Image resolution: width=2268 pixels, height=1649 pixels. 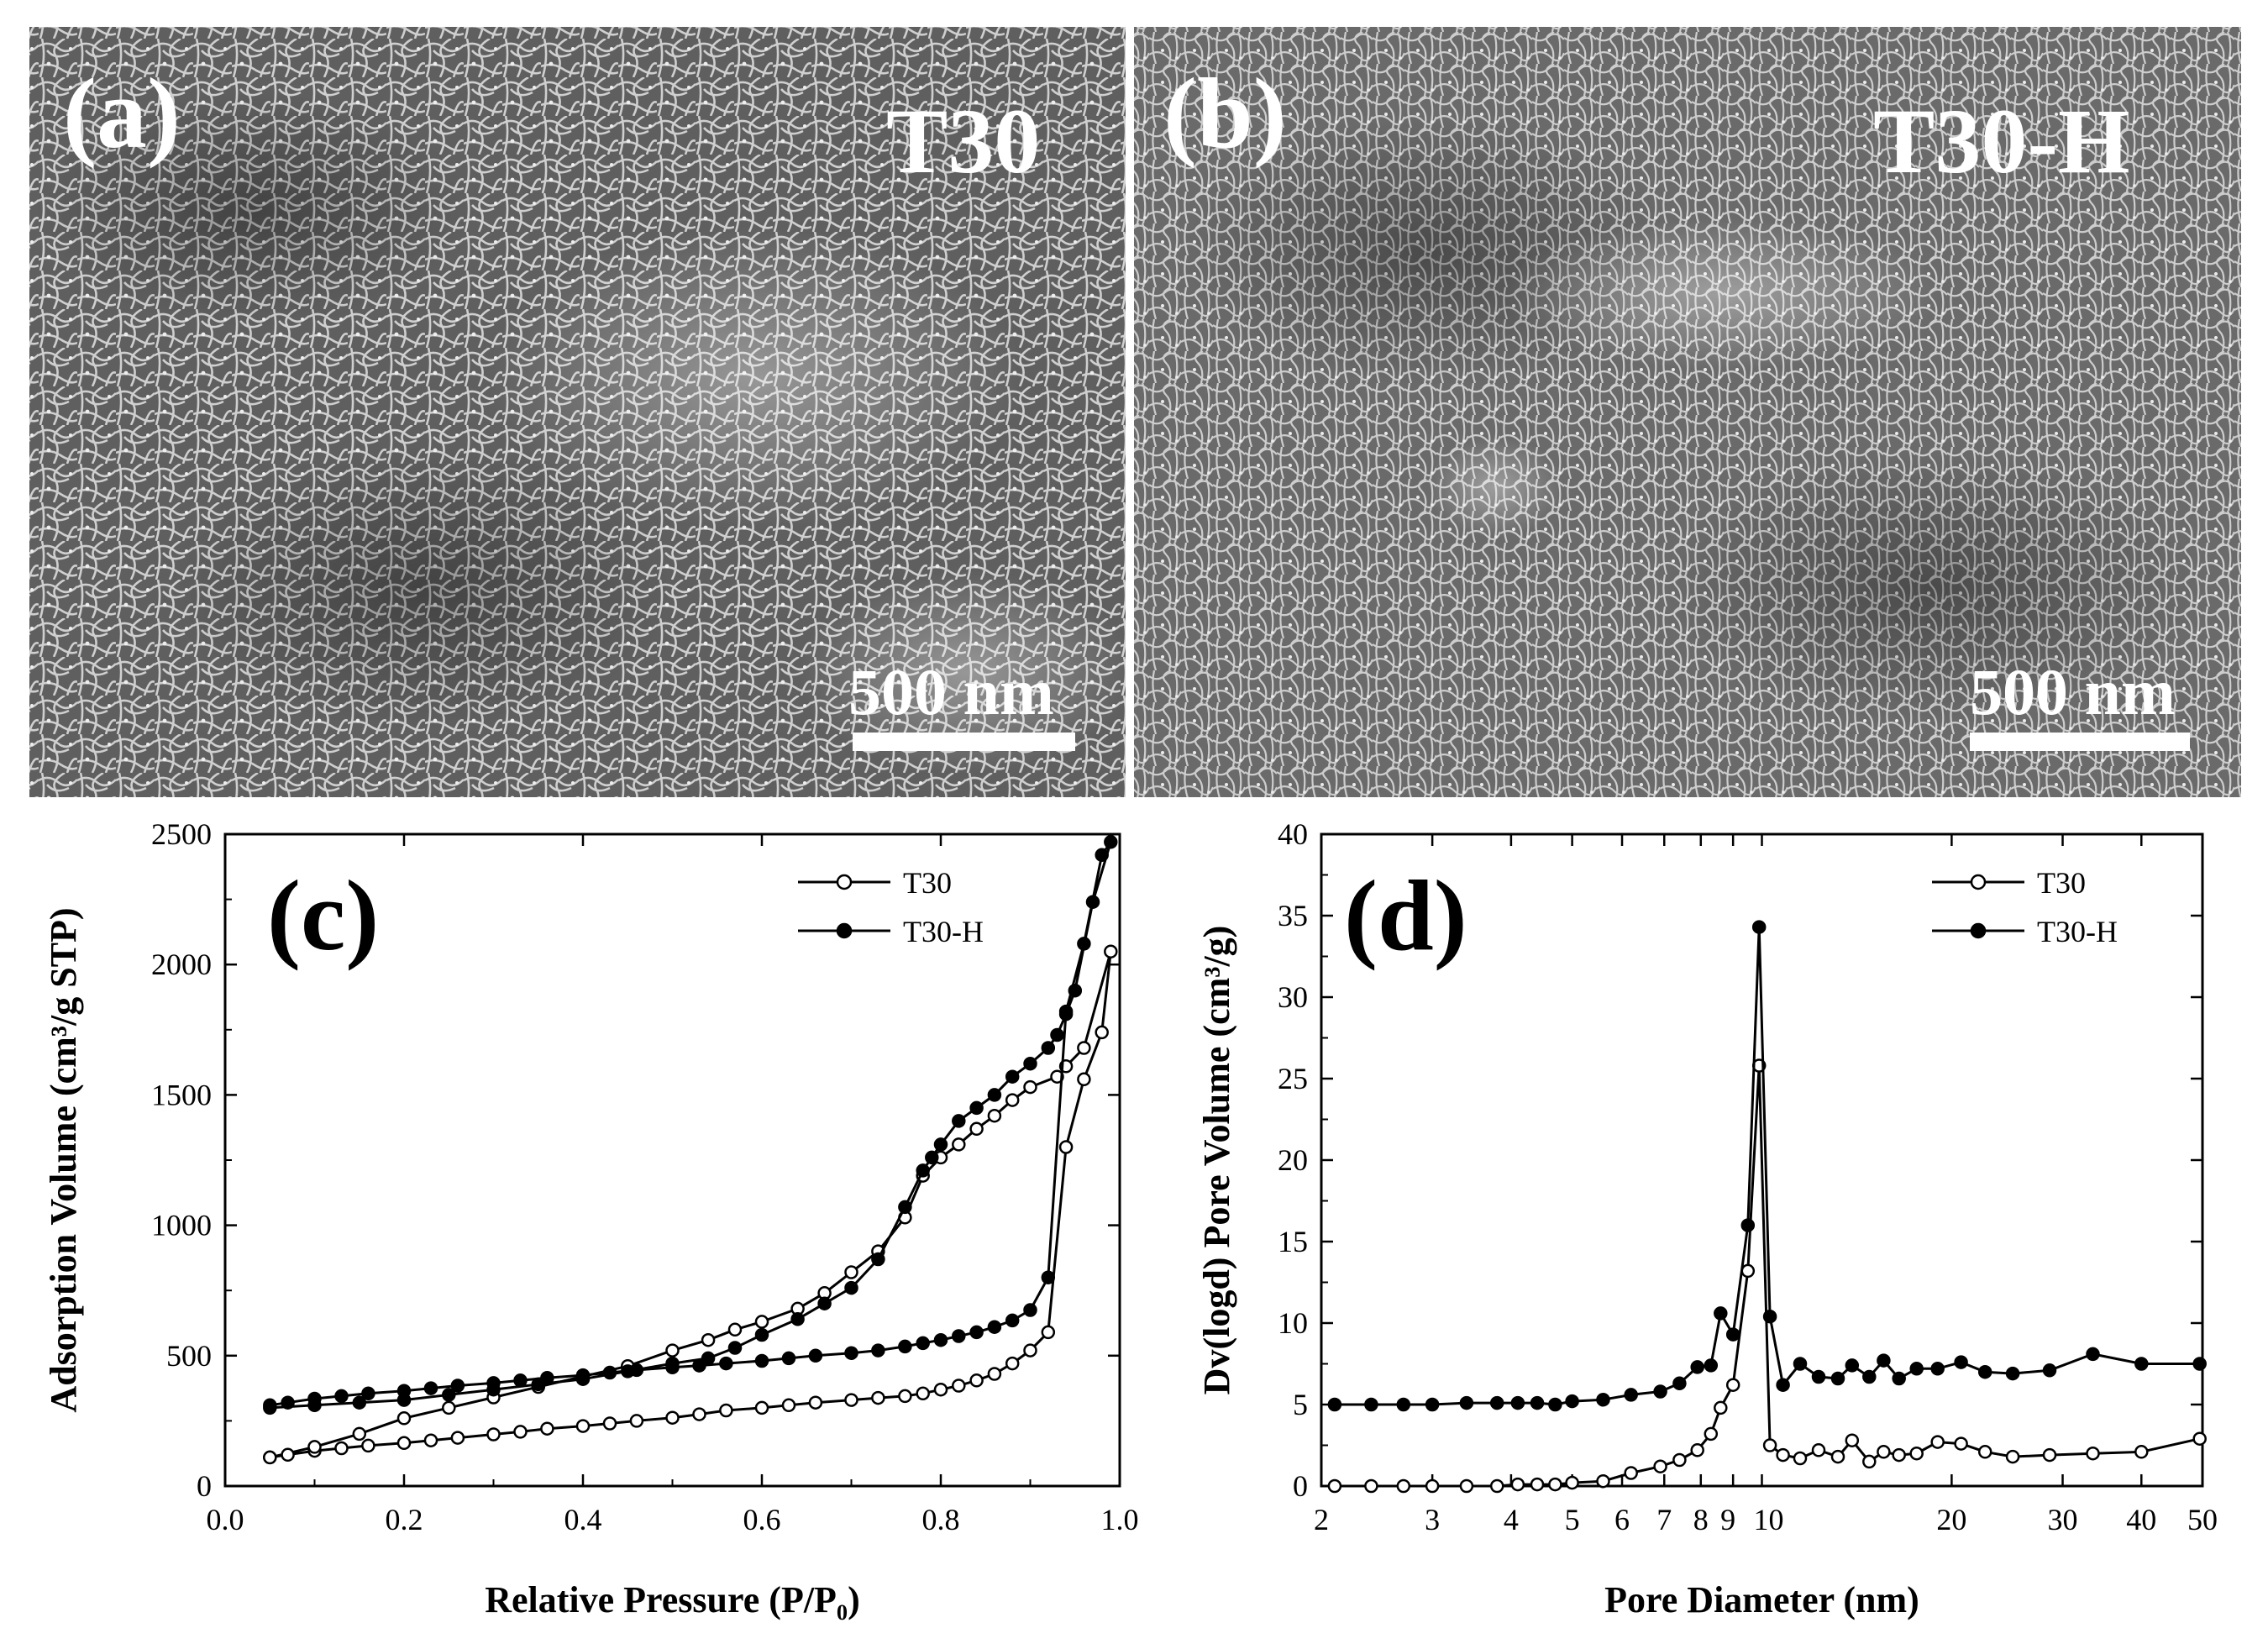 What do you see at coordinates (1769, 1519) in the screenshot?
I see `x-tick-label: 10` at bounding box center [1769, 1519].